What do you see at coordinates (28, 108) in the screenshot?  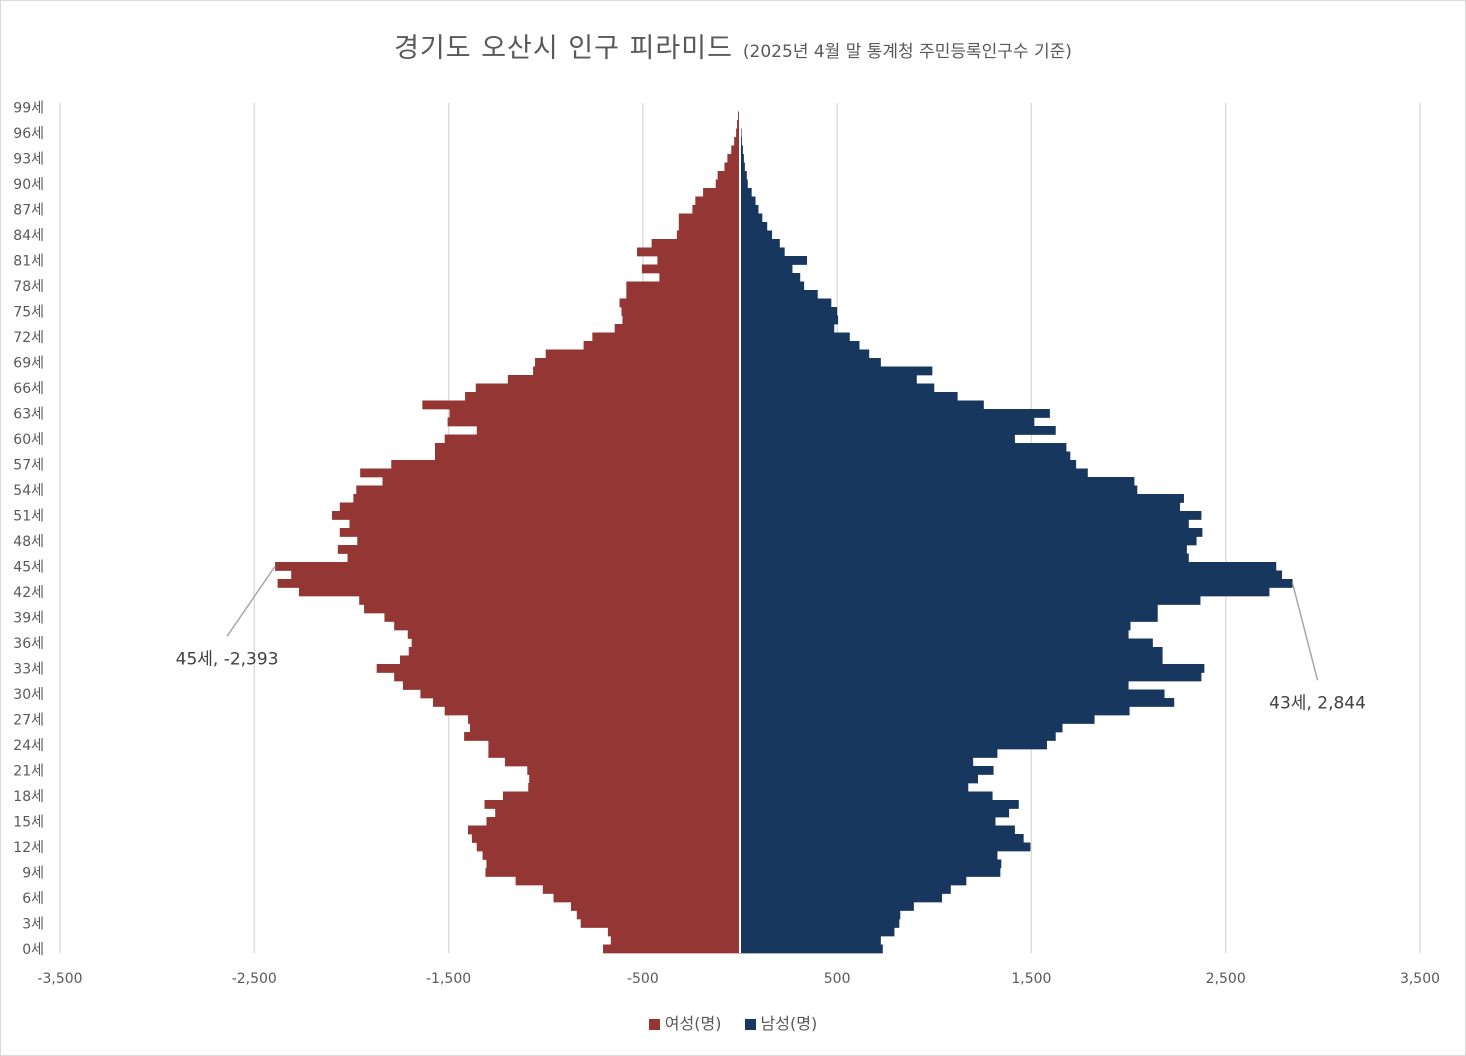 I see `y-tick-label: 99세` at bounding box center [28, 108].